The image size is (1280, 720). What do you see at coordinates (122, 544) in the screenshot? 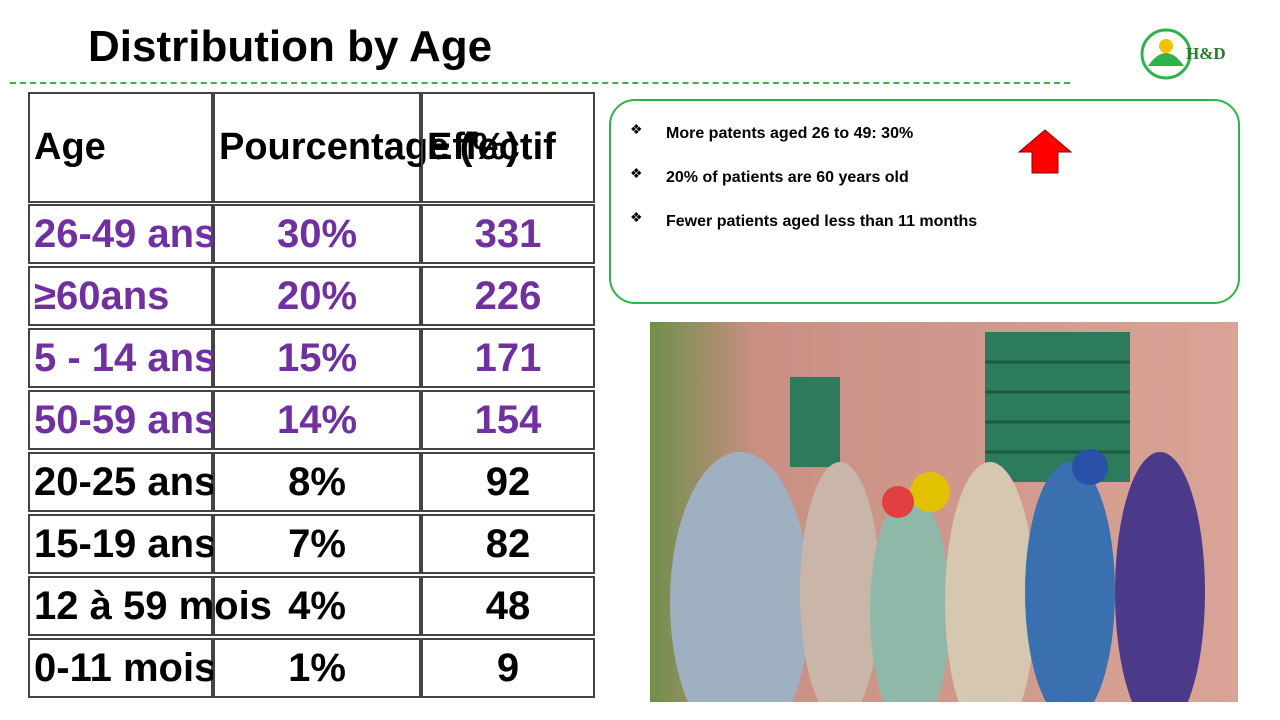
I see `table-cell: 15-19 ans` at bounding box center [122, 544].